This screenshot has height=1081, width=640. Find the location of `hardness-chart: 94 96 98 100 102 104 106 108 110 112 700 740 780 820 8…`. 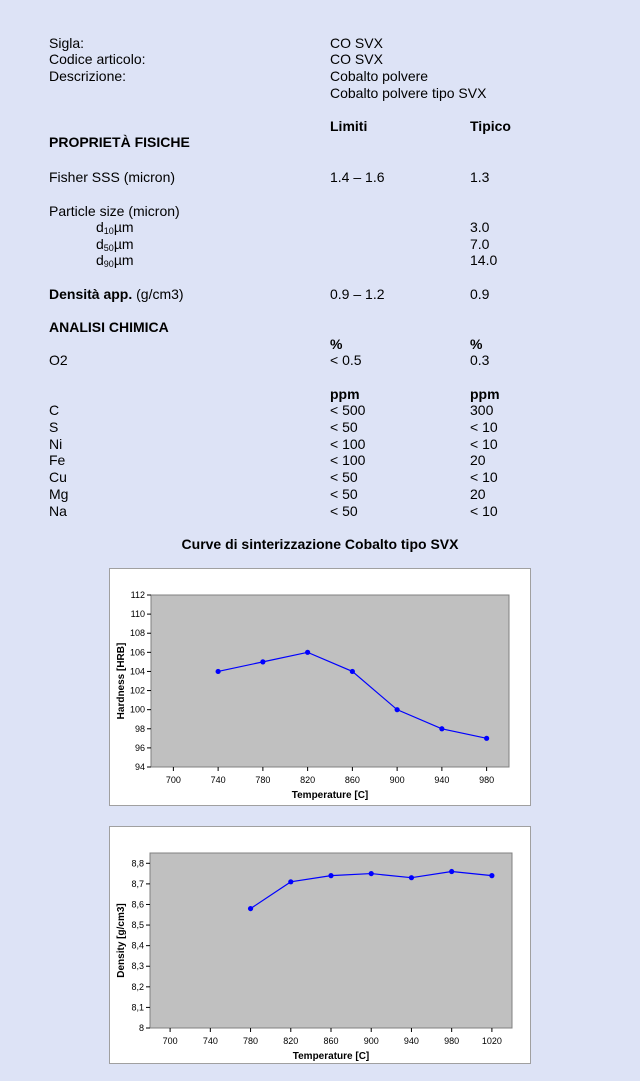

hardness-chart: 94 96 98 100 102 104 106 108 110 112 700 740 780 820 8… is located at coordinates (320, 687).